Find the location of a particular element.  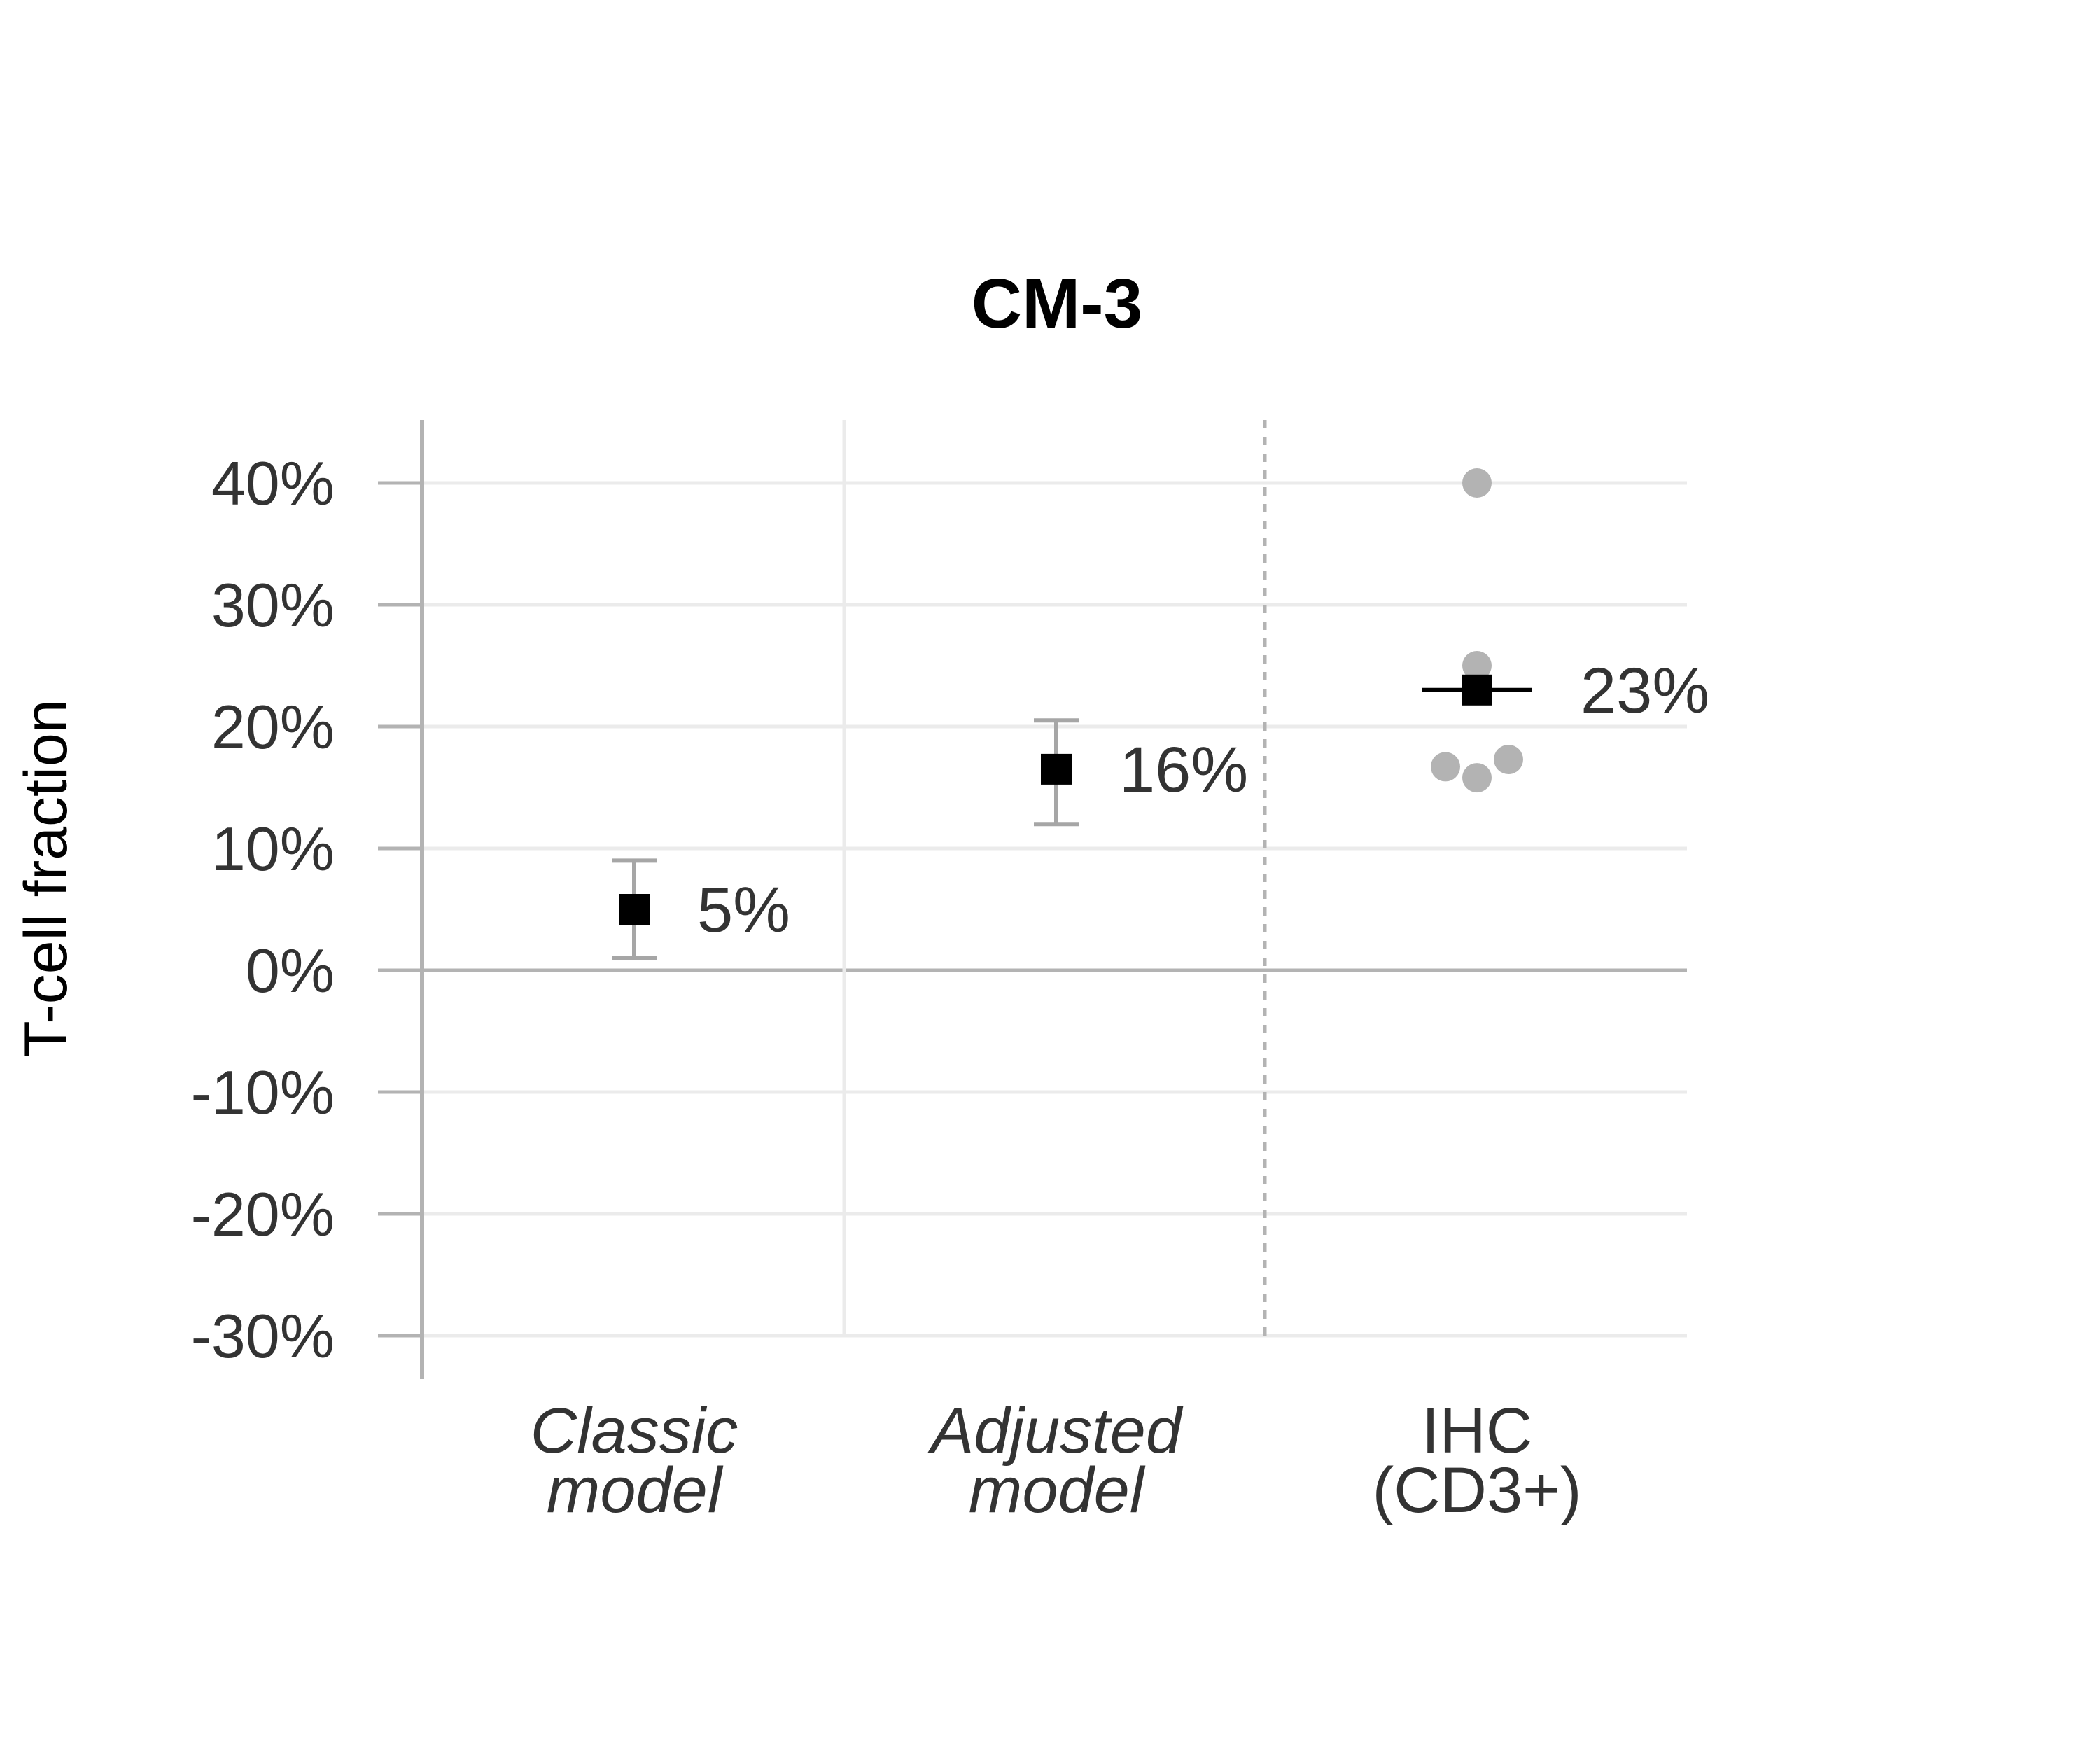

y-tick-label: 20% is located at coordinates (273, 727).